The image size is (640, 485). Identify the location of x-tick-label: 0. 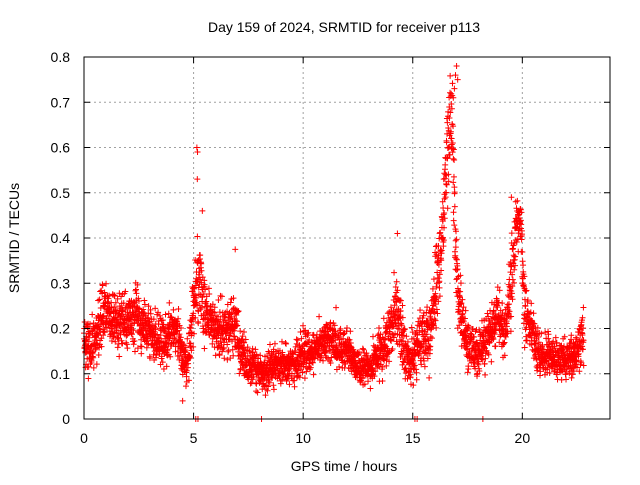
(84, 438).